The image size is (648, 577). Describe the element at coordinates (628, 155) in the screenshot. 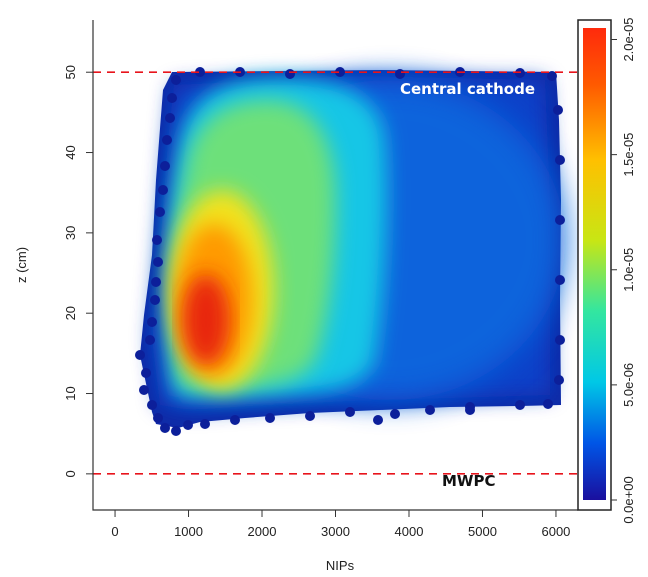

I see `colorbar-tick-label: 1.5e-05` at that location.